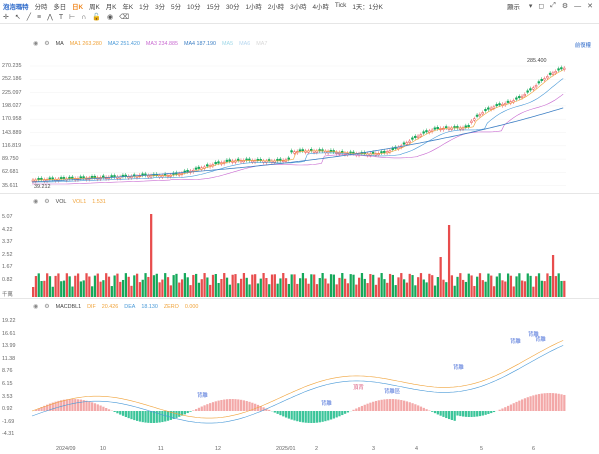 The height and width of the screenshot is (454, 599). What do you see at coordinates (578, 6) in the screenshot?
I see `minimize-icon: —` at bounding box center [578, 6].